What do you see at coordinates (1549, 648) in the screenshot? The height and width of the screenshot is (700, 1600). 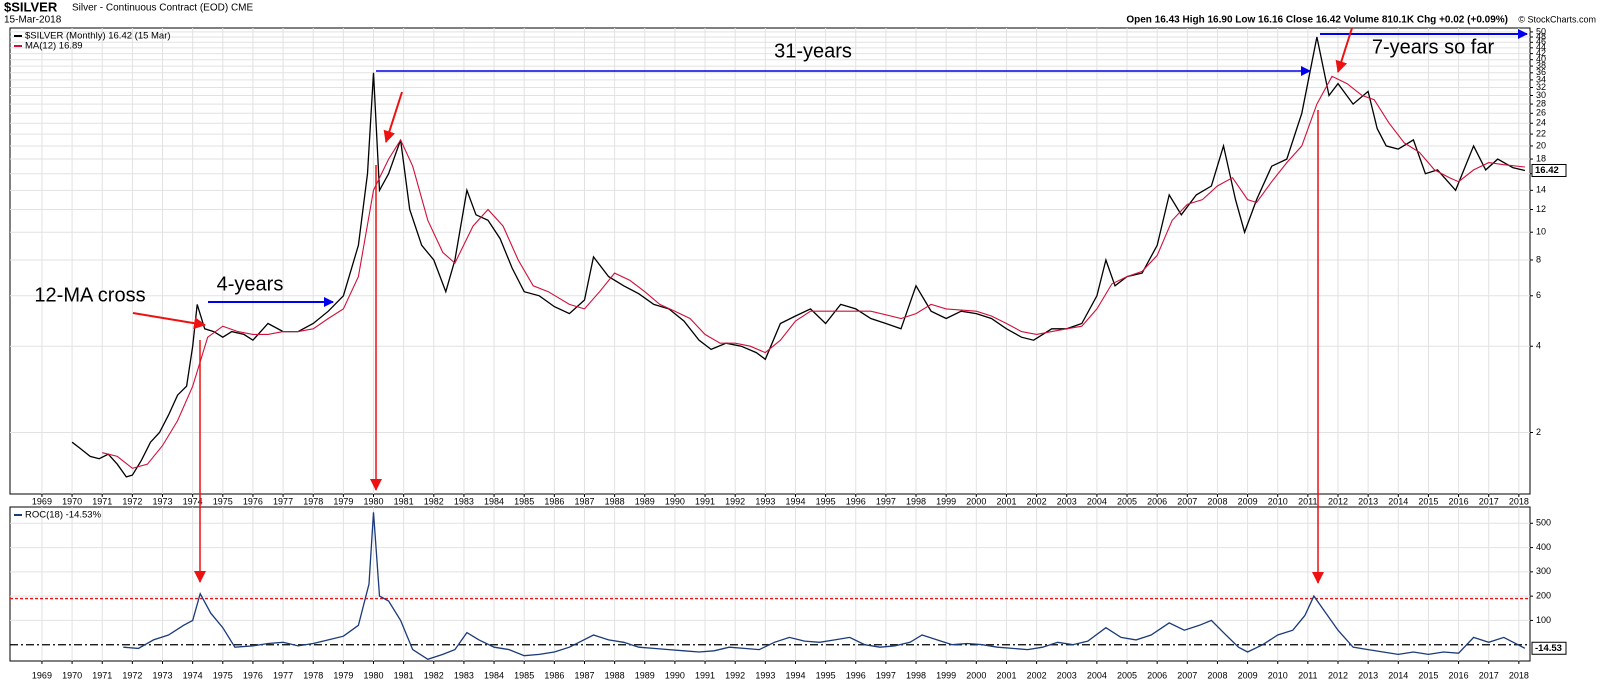 I see `last-value-box` at bounding box center [1549, 648].